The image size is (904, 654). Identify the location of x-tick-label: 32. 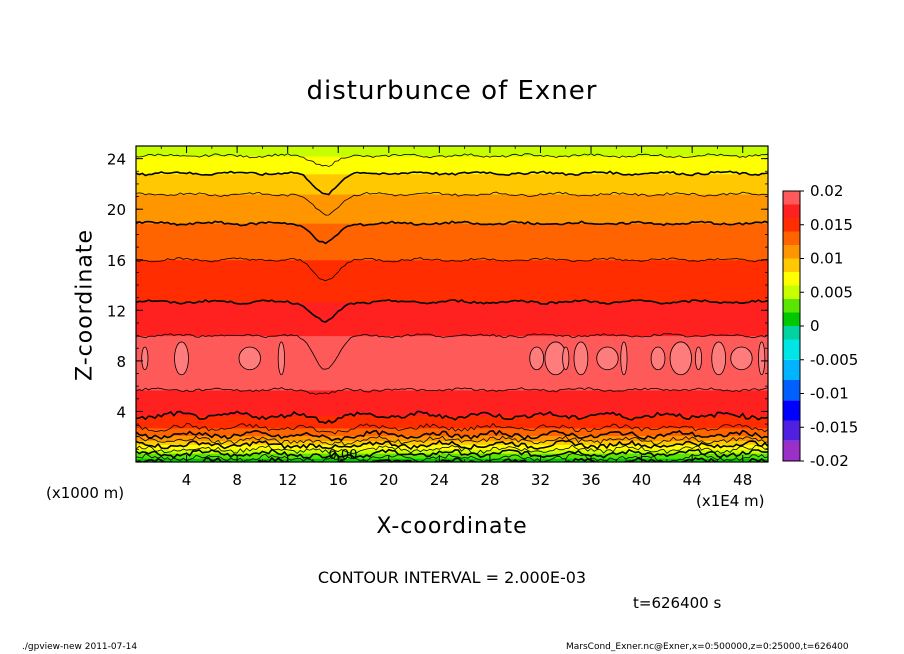
(540, 480).